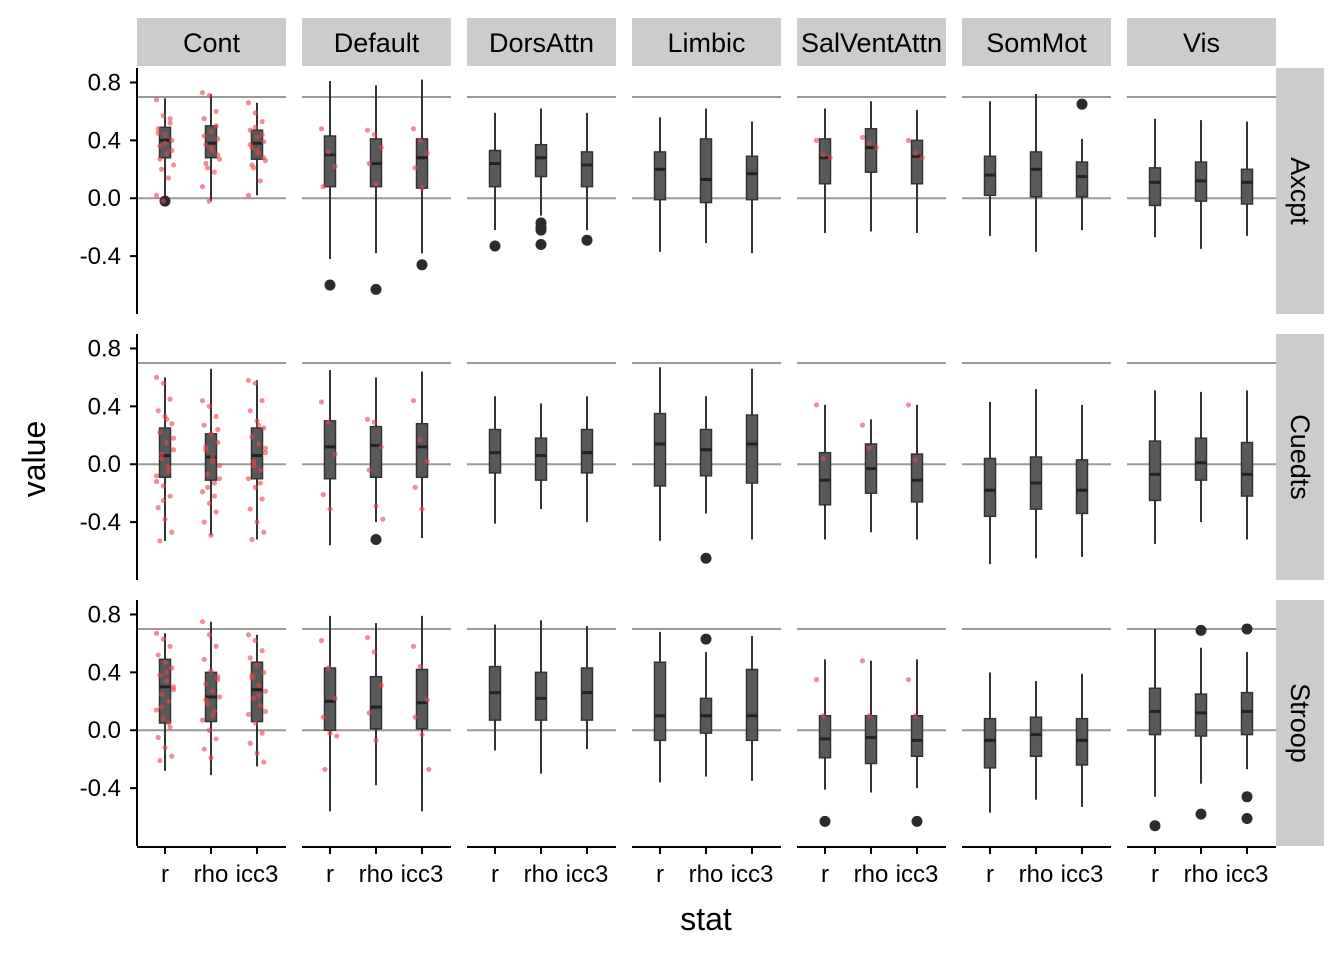 The image size is (1344, 960). Describe the element at coordinates (1201, 874) in the screenshot. I see `x-tick-label-rho: rho` at that location.